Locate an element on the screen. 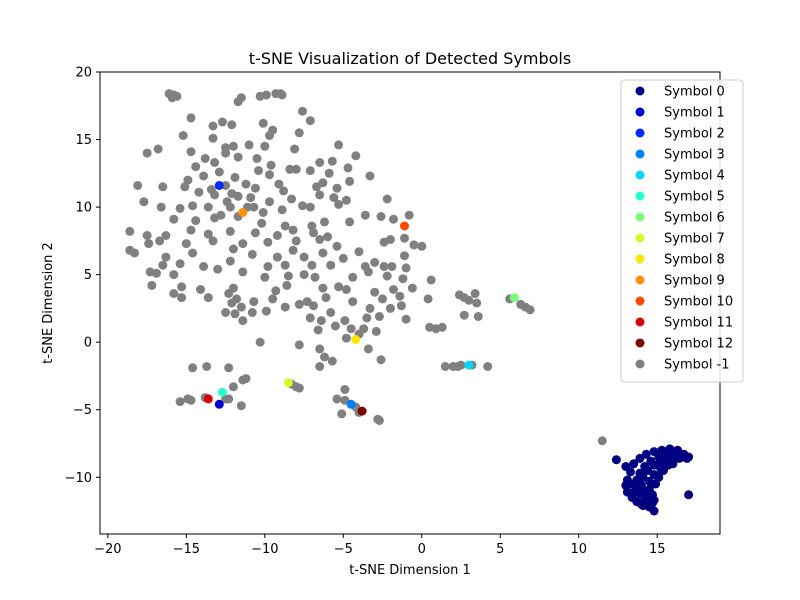  y-tick-label: 5 is located at coordinates (88, 275).